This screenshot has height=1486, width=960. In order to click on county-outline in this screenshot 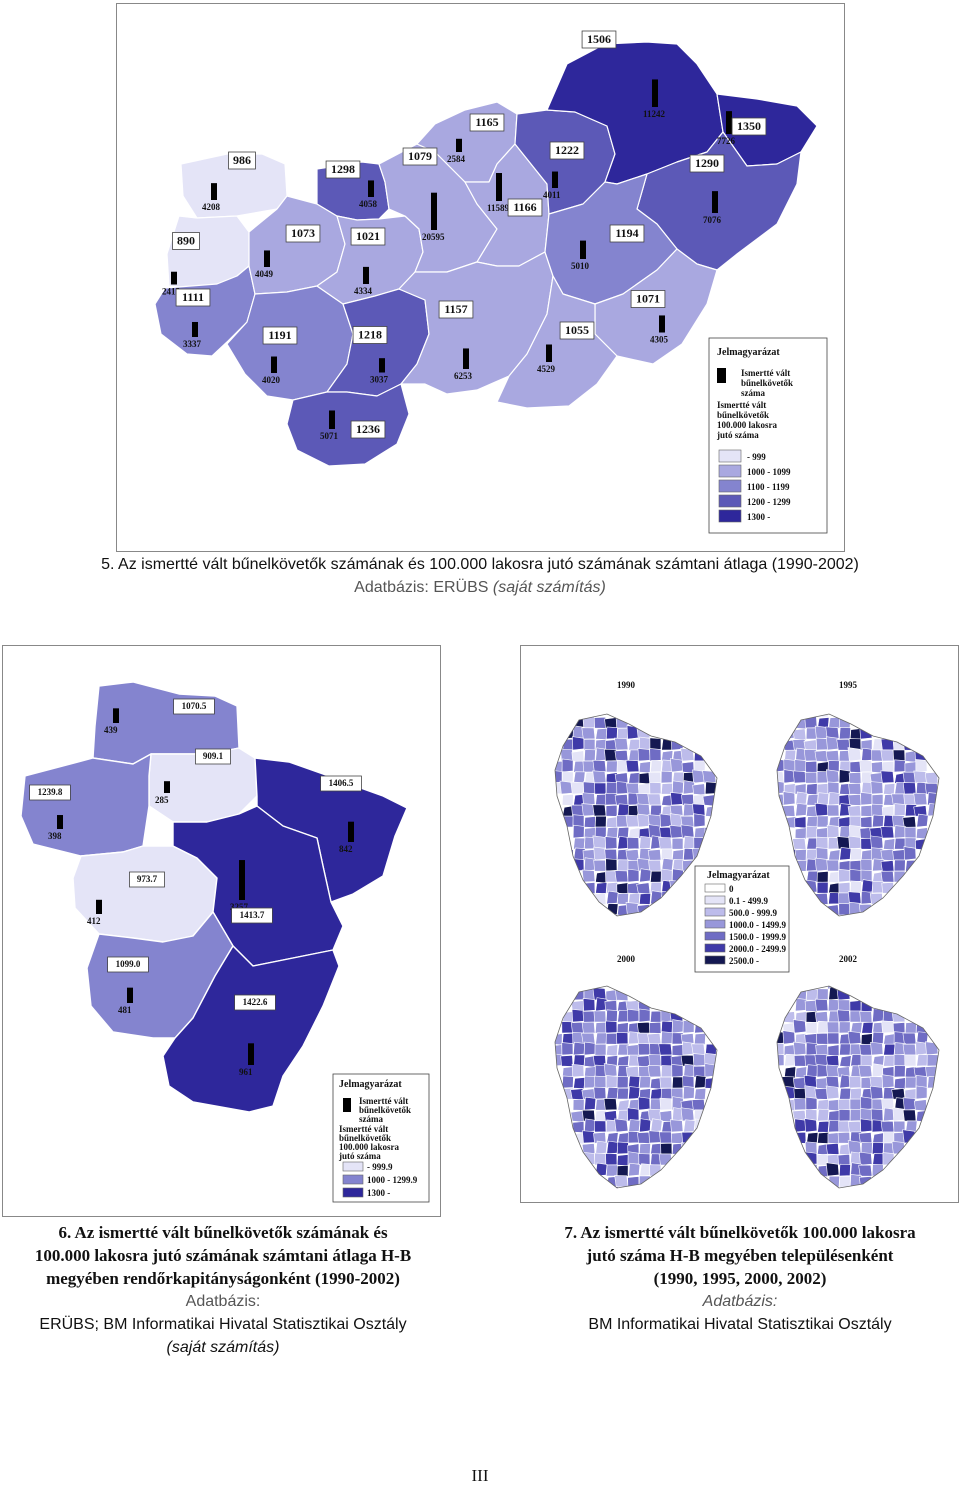, I will do `click(636, 1087)`.